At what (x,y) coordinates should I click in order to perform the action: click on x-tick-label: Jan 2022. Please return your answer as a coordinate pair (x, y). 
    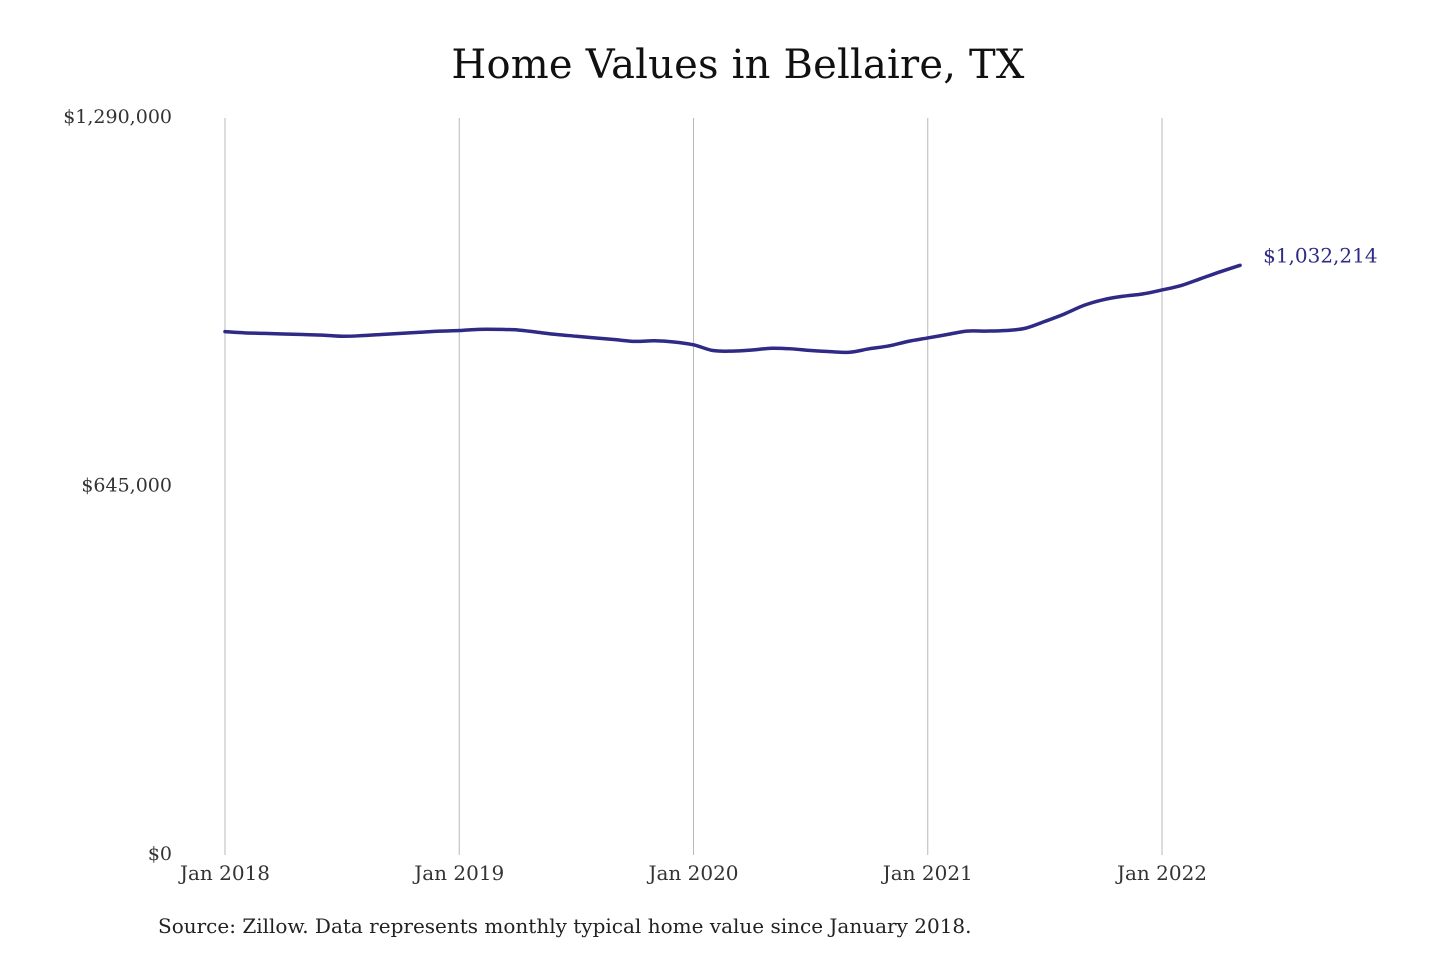
    Looking at the image, I should click on (1161, 873).